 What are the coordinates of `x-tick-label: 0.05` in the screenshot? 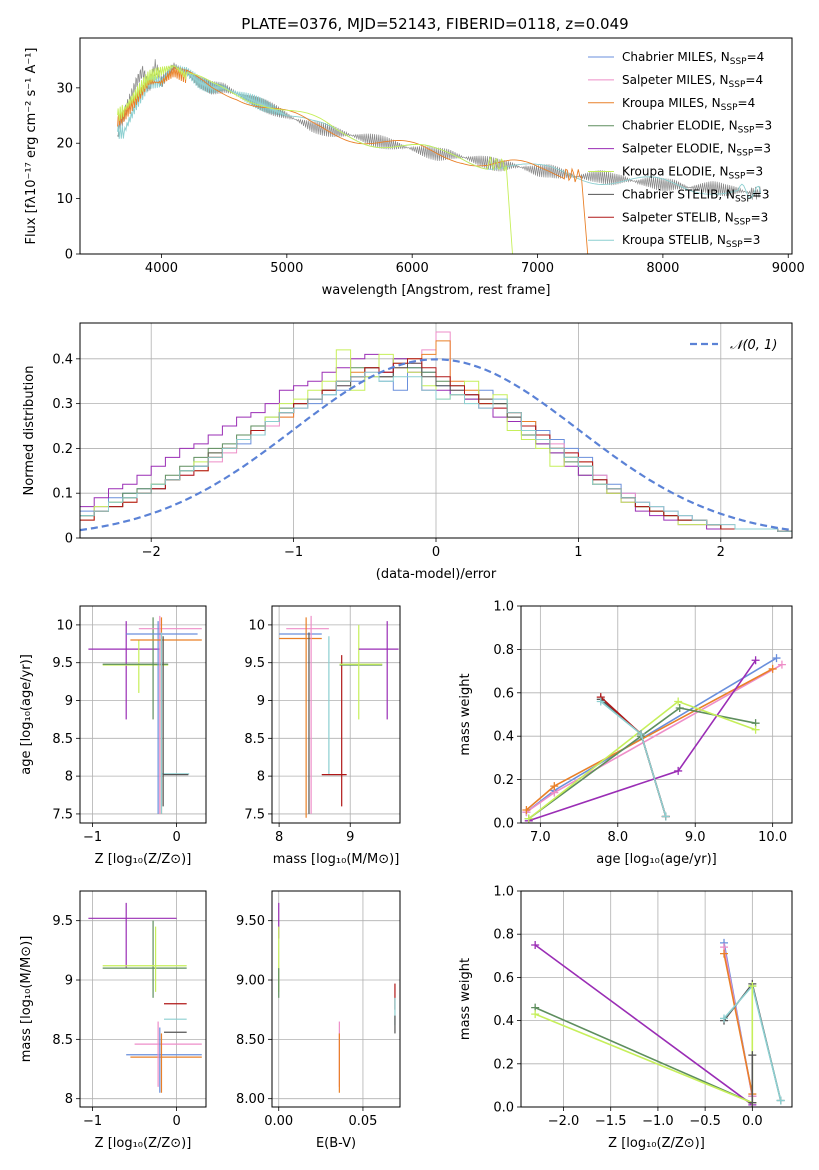 It's located at (362, 1121).